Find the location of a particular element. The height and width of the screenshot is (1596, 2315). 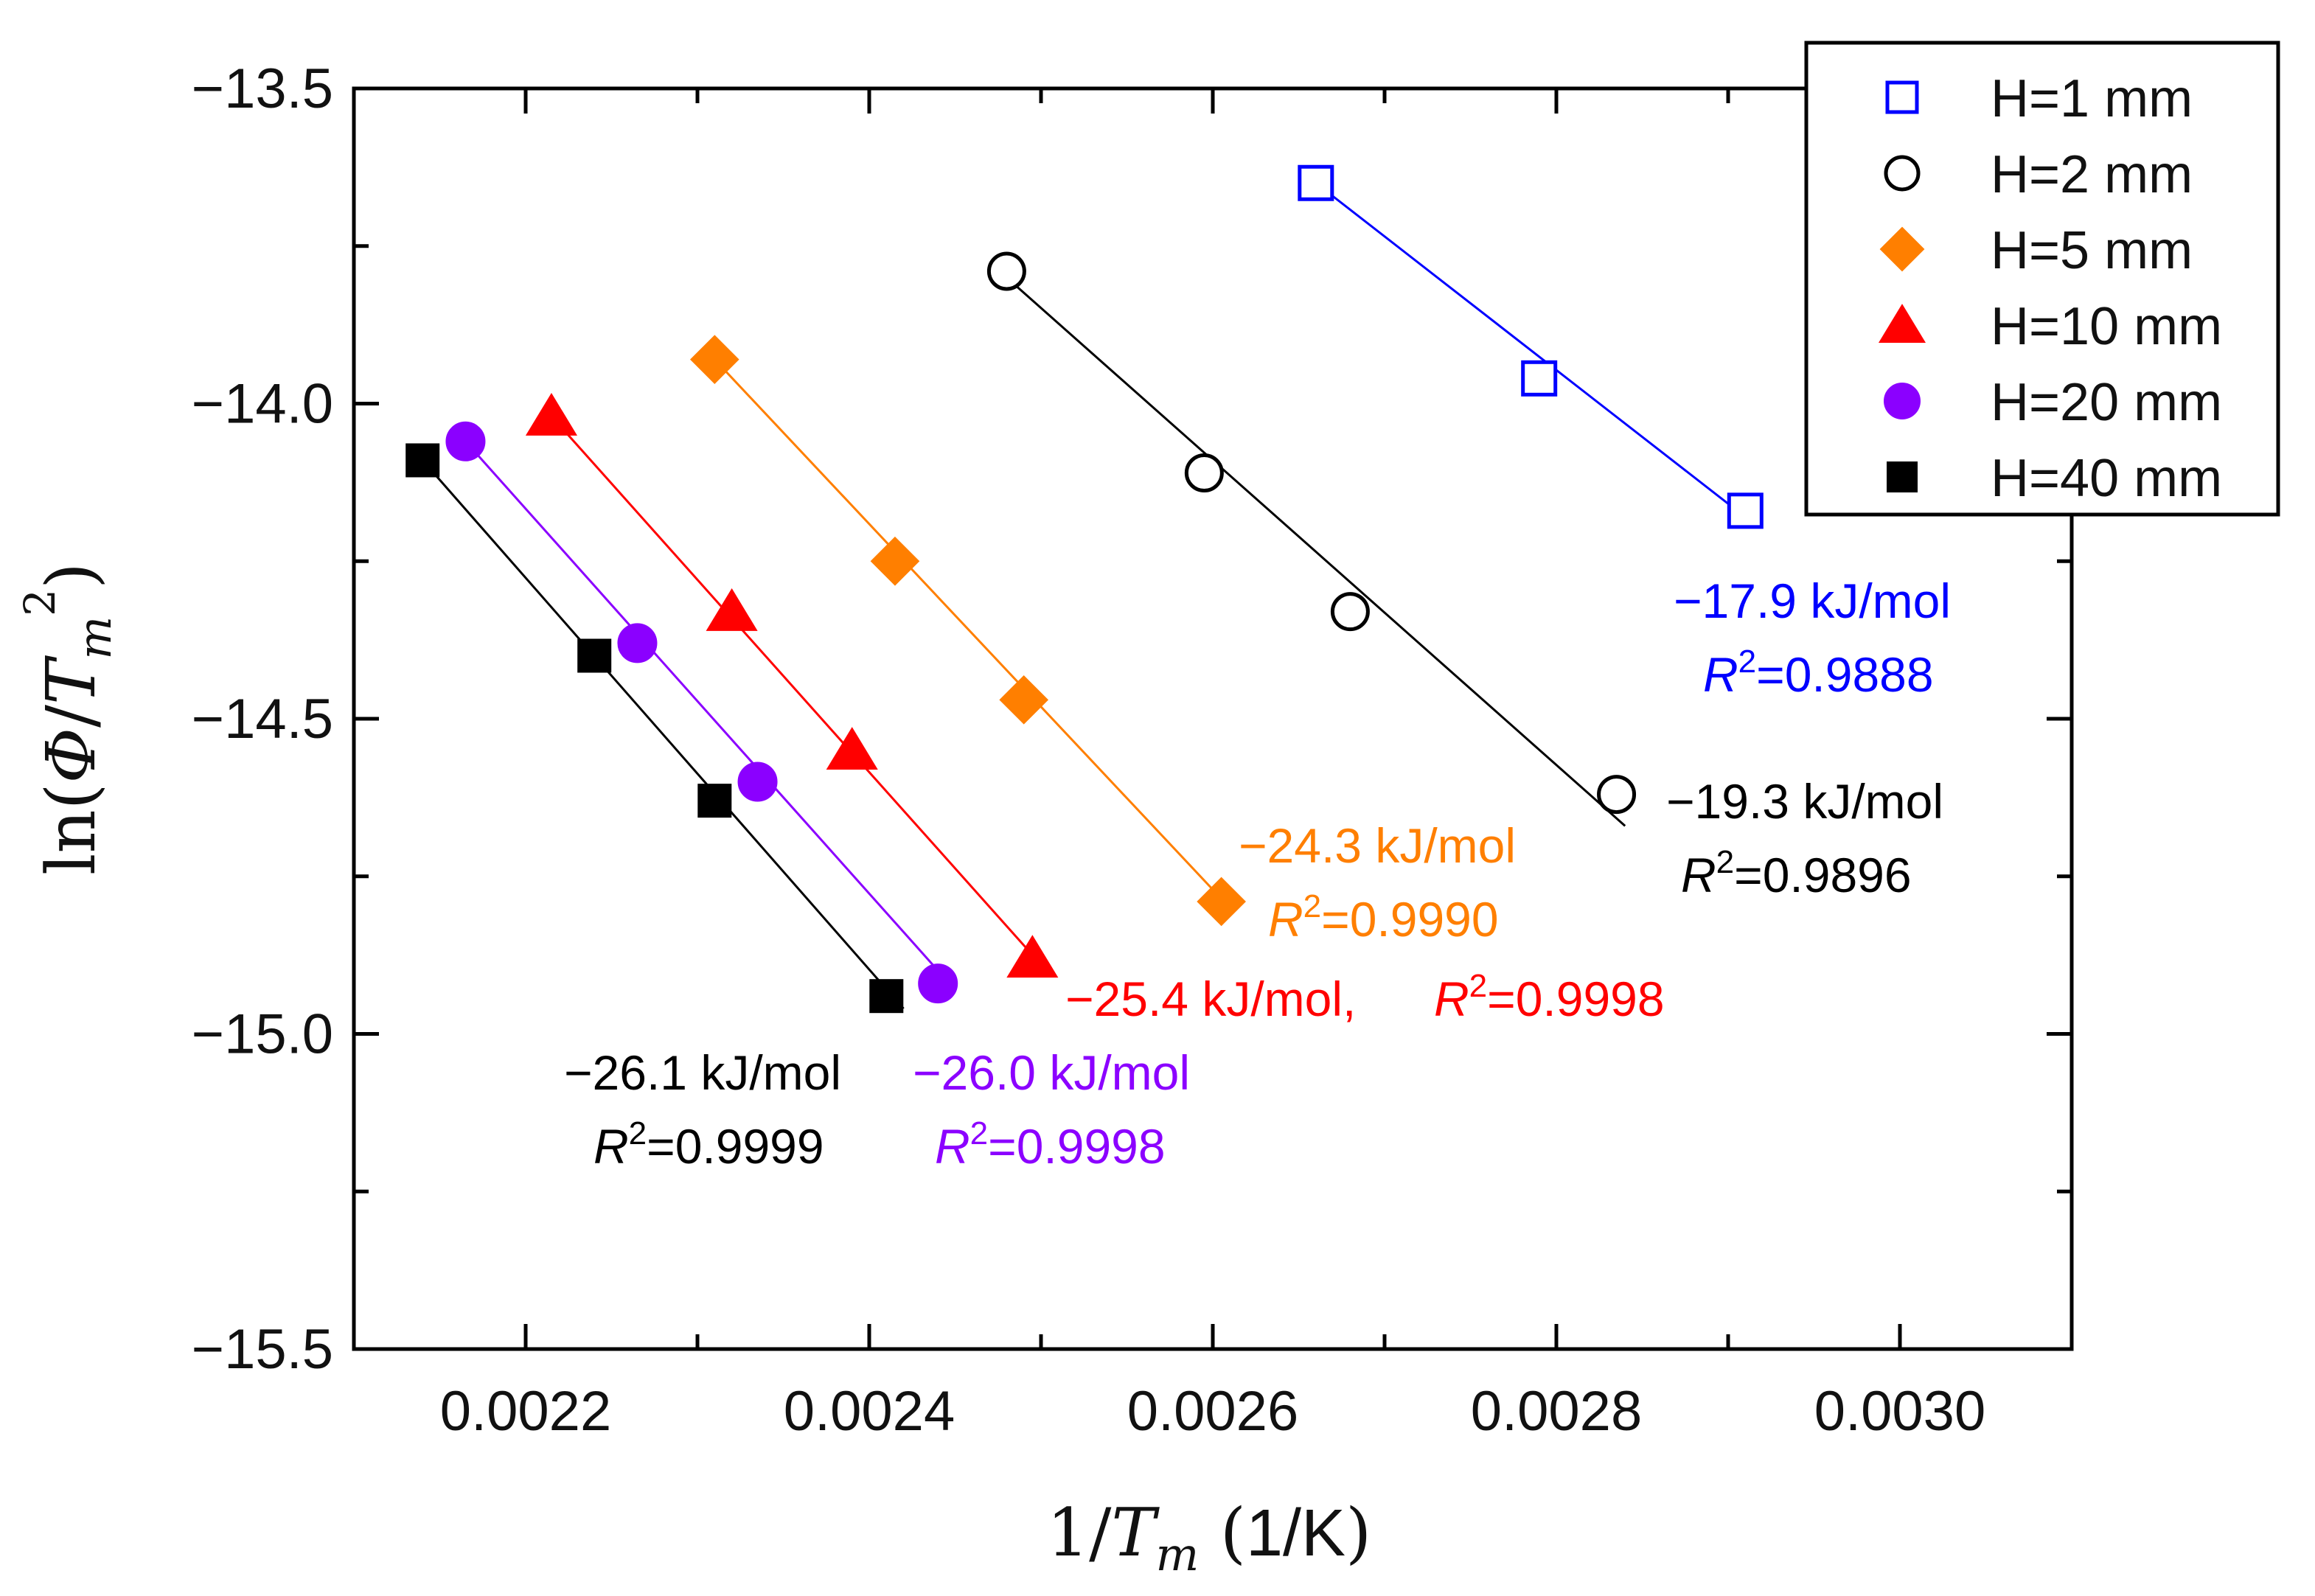

legend-box is located at coordinates (2042, 279).